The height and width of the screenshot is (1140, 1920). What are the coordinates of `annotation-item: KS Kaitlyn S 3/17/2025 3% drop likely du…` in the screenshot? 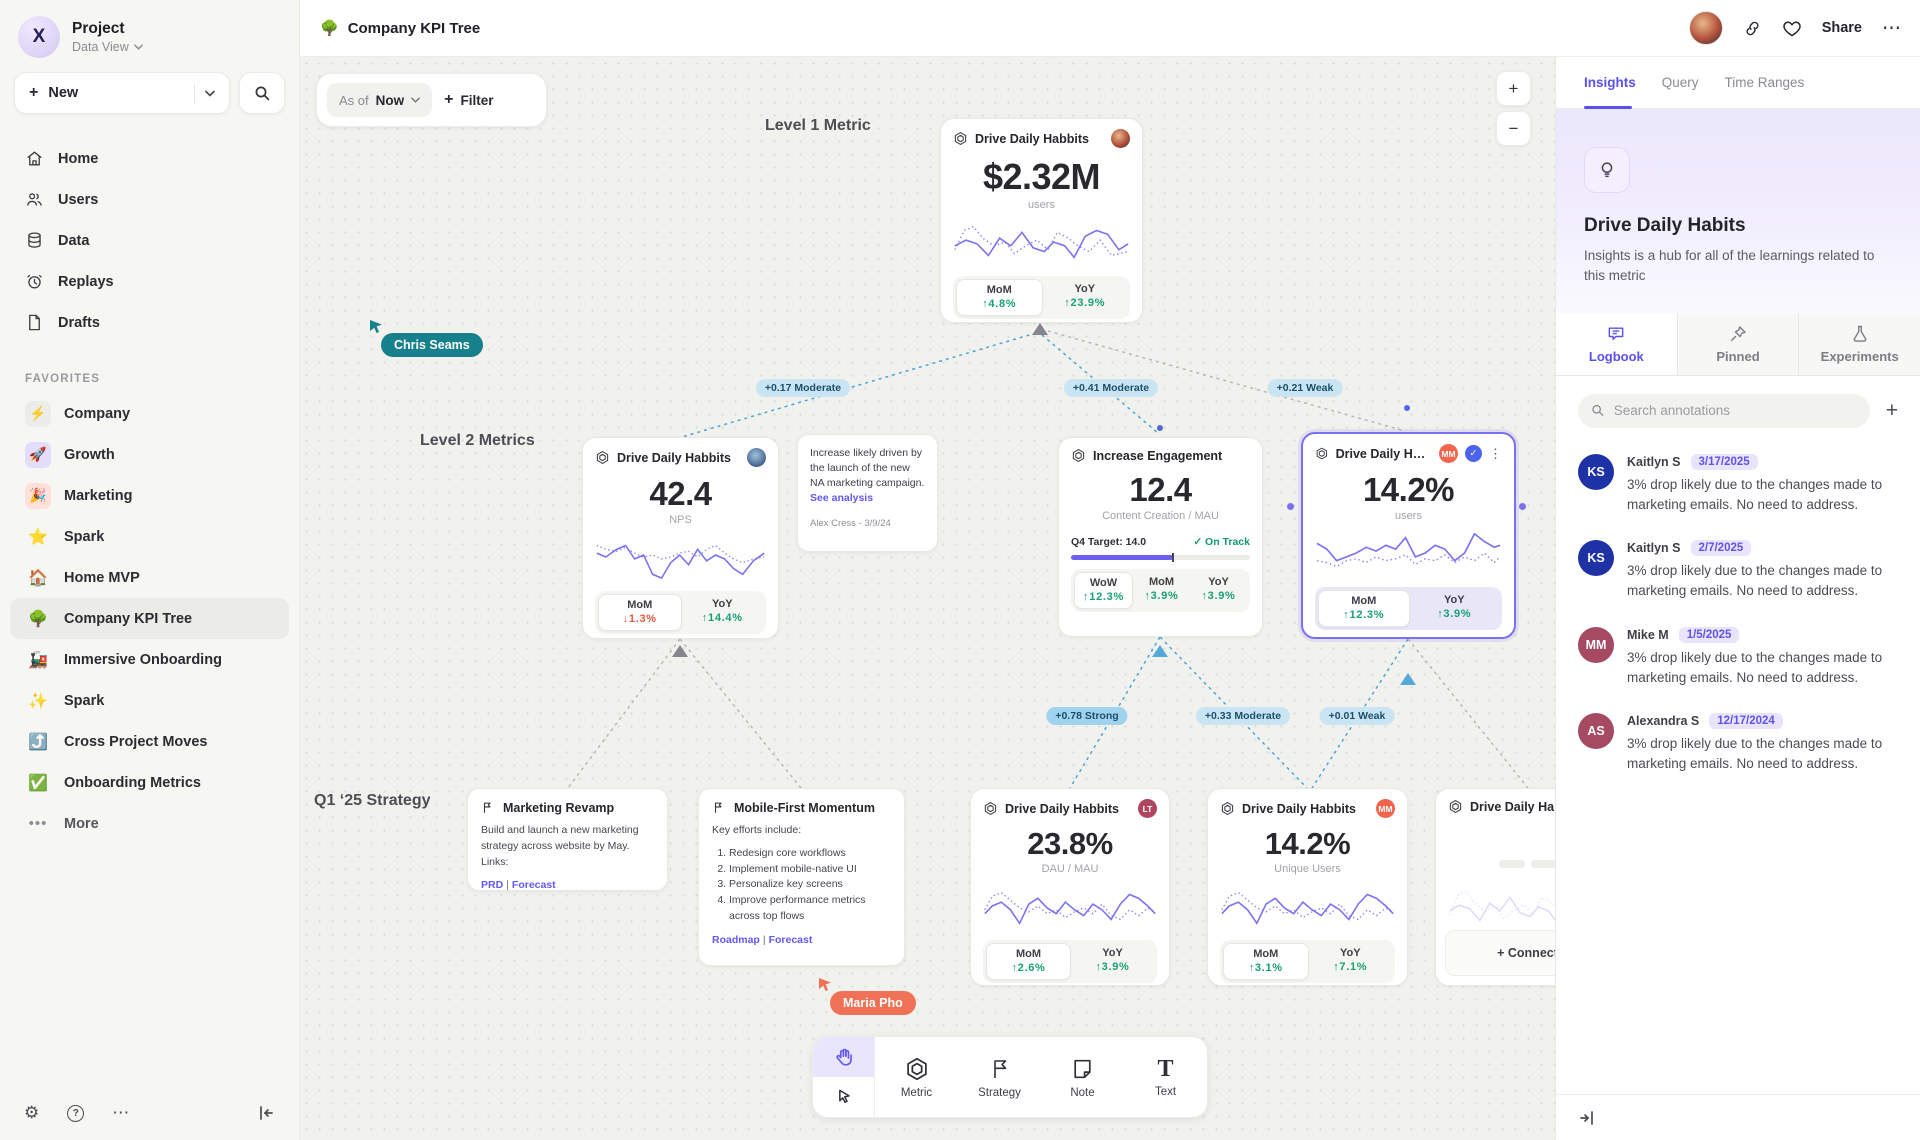 It's located at (1738, 484).